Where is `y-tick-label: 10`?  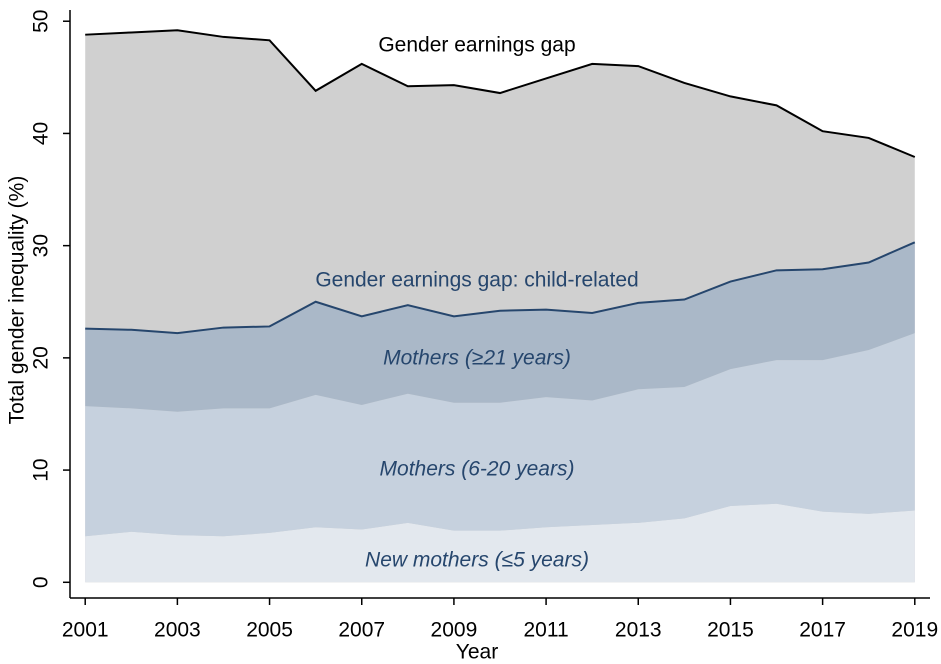
y-tick-label: 10 is located at coordinates (41, 469).